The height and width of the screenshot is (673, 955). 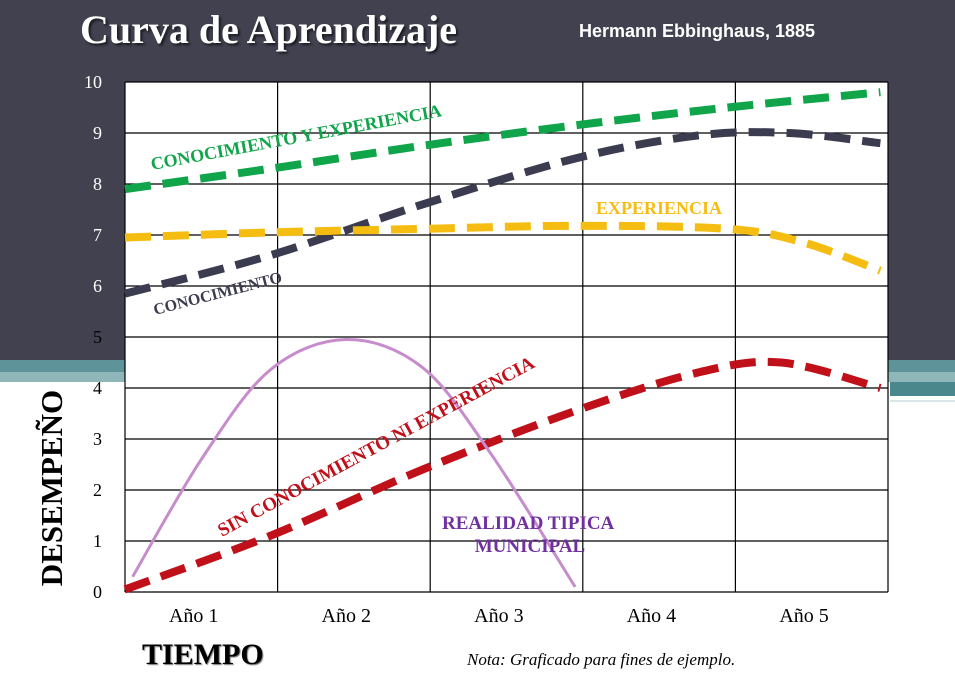 What do you see at coordinates (51, 488) in the screenshot?
I see `y-axis-title: DESEMPEÑO` at bounding box center [51, 488].